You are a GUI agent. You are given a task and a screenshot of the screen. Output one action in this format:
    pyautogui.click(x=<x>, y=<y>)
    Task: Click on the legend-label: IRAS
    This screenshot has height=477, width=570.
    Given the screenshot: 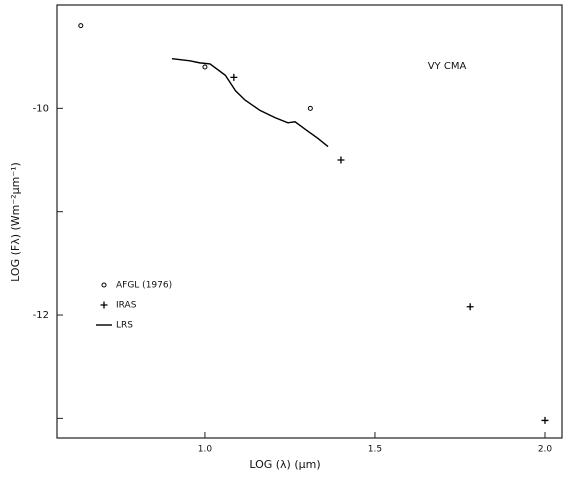 What is the action you would take?
    pyautogui.click(x=126, y=306)
    